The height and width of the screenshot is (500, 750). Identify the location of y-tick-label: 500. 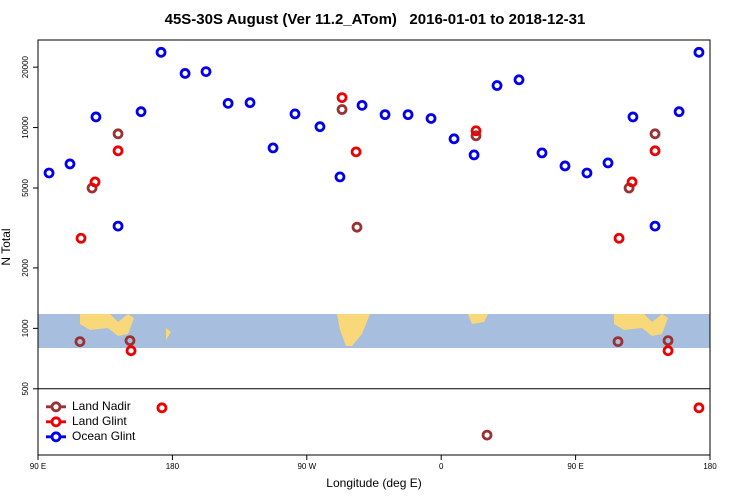
(25, 389).